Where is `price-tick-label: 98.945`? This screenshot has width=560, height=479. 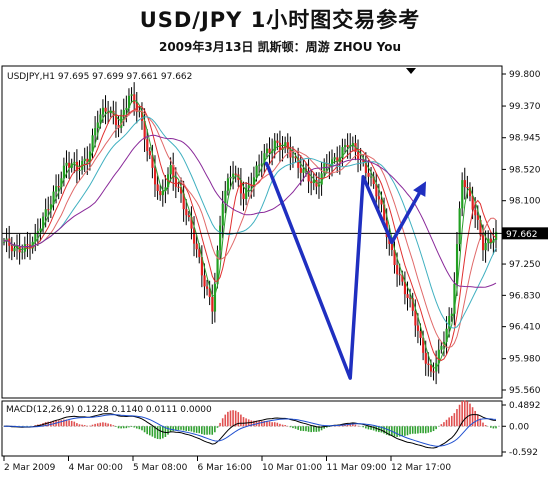
price-tick-label: 98.945 is located at coordinates (525, 139).